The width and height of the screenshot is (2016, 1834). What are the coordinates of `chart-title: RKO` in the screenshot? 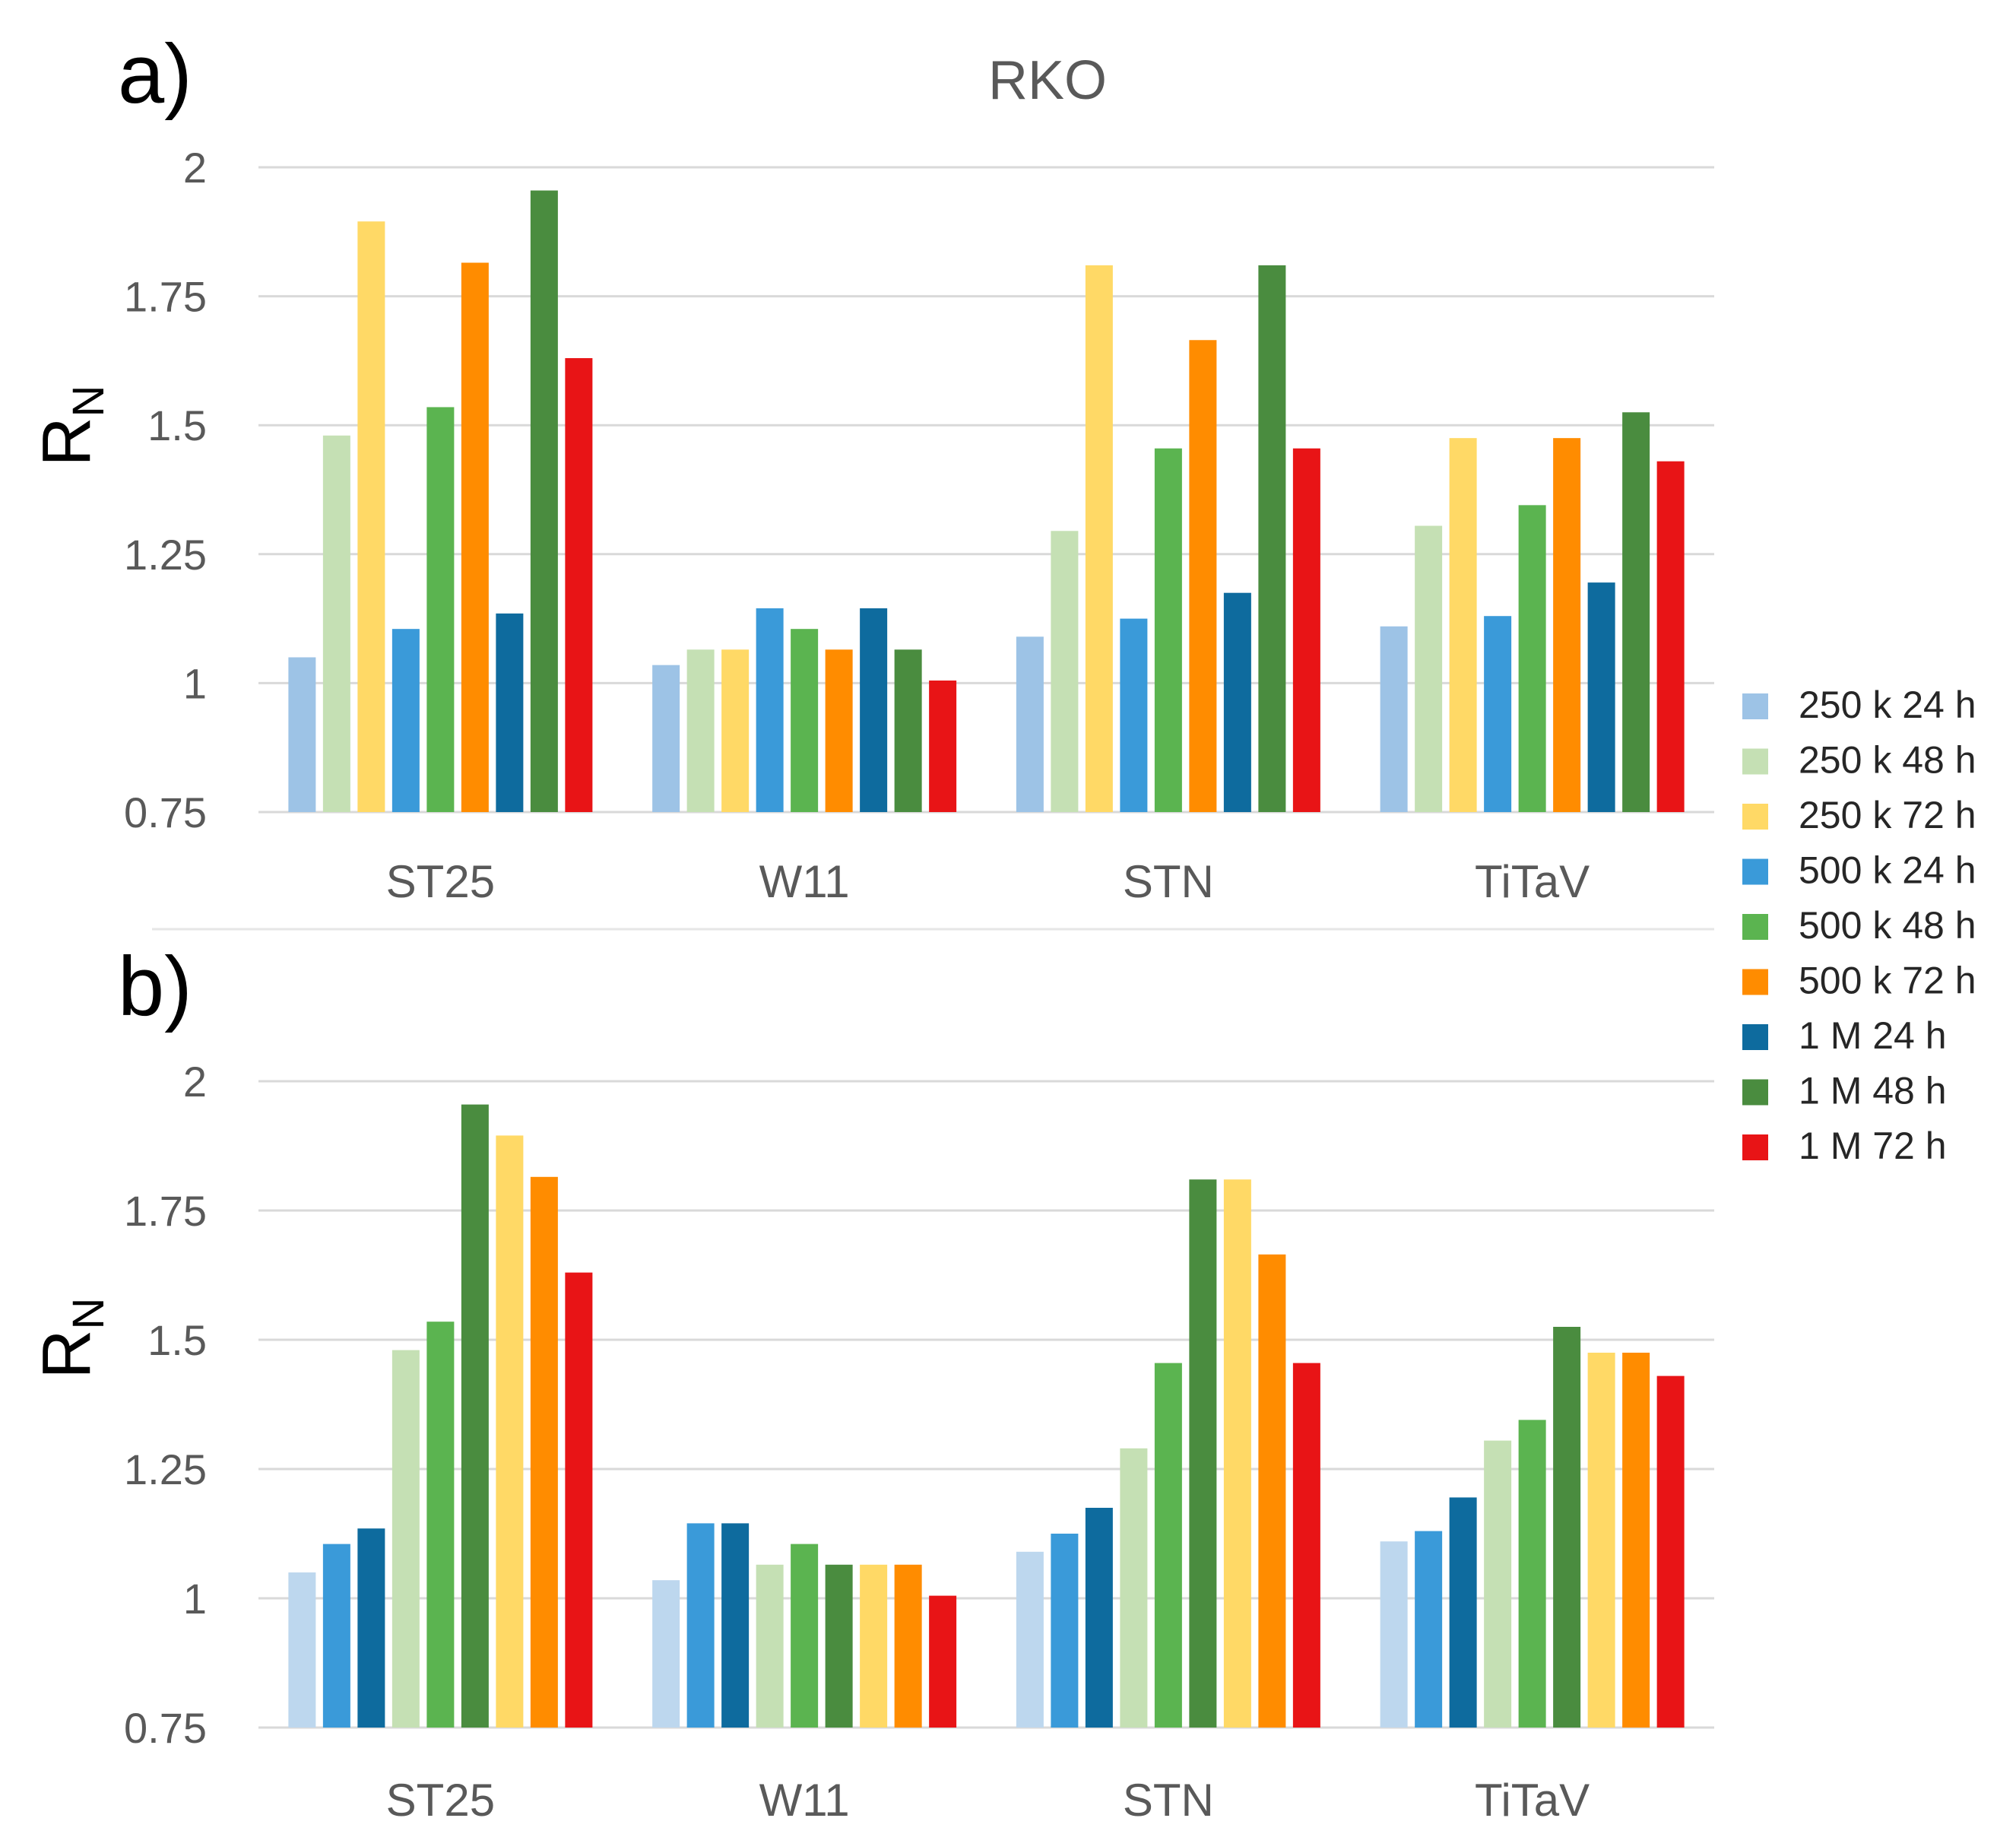 It's located at (1047, 80).